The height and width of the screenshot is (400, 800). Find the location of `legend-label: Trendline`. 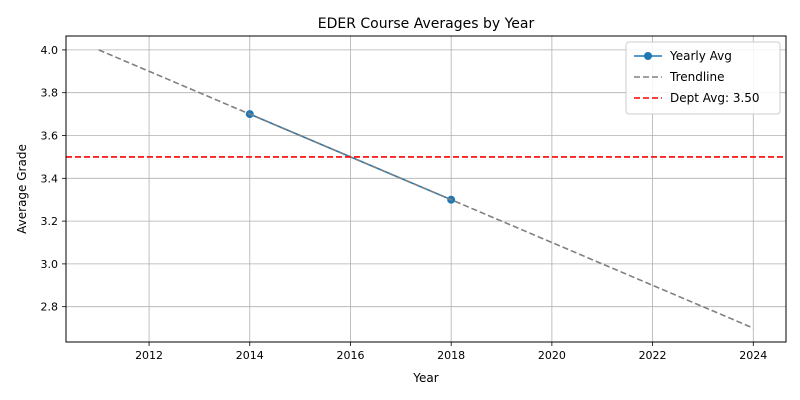

legend-label: Trendline is located at coordinates (697, 77).